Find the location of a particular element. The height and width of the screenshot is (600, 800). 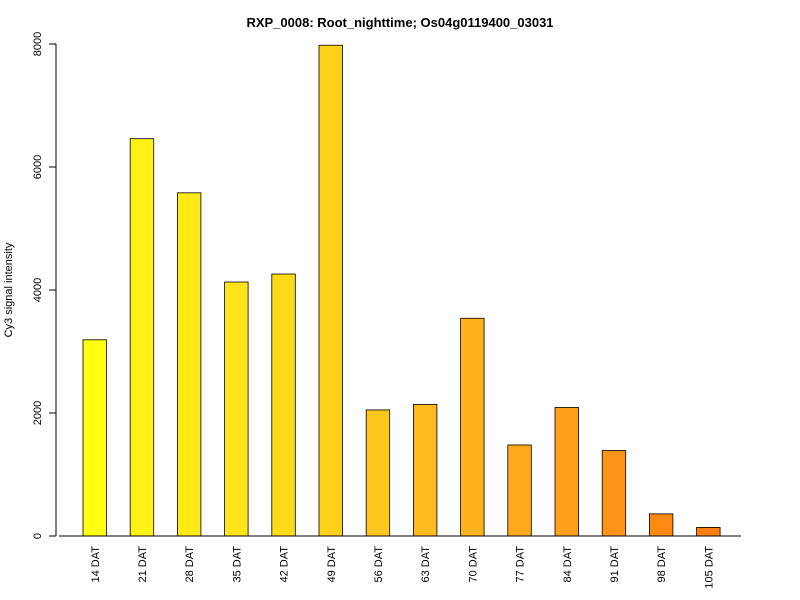

bar-42-dat is located at coordinates (283, 405).